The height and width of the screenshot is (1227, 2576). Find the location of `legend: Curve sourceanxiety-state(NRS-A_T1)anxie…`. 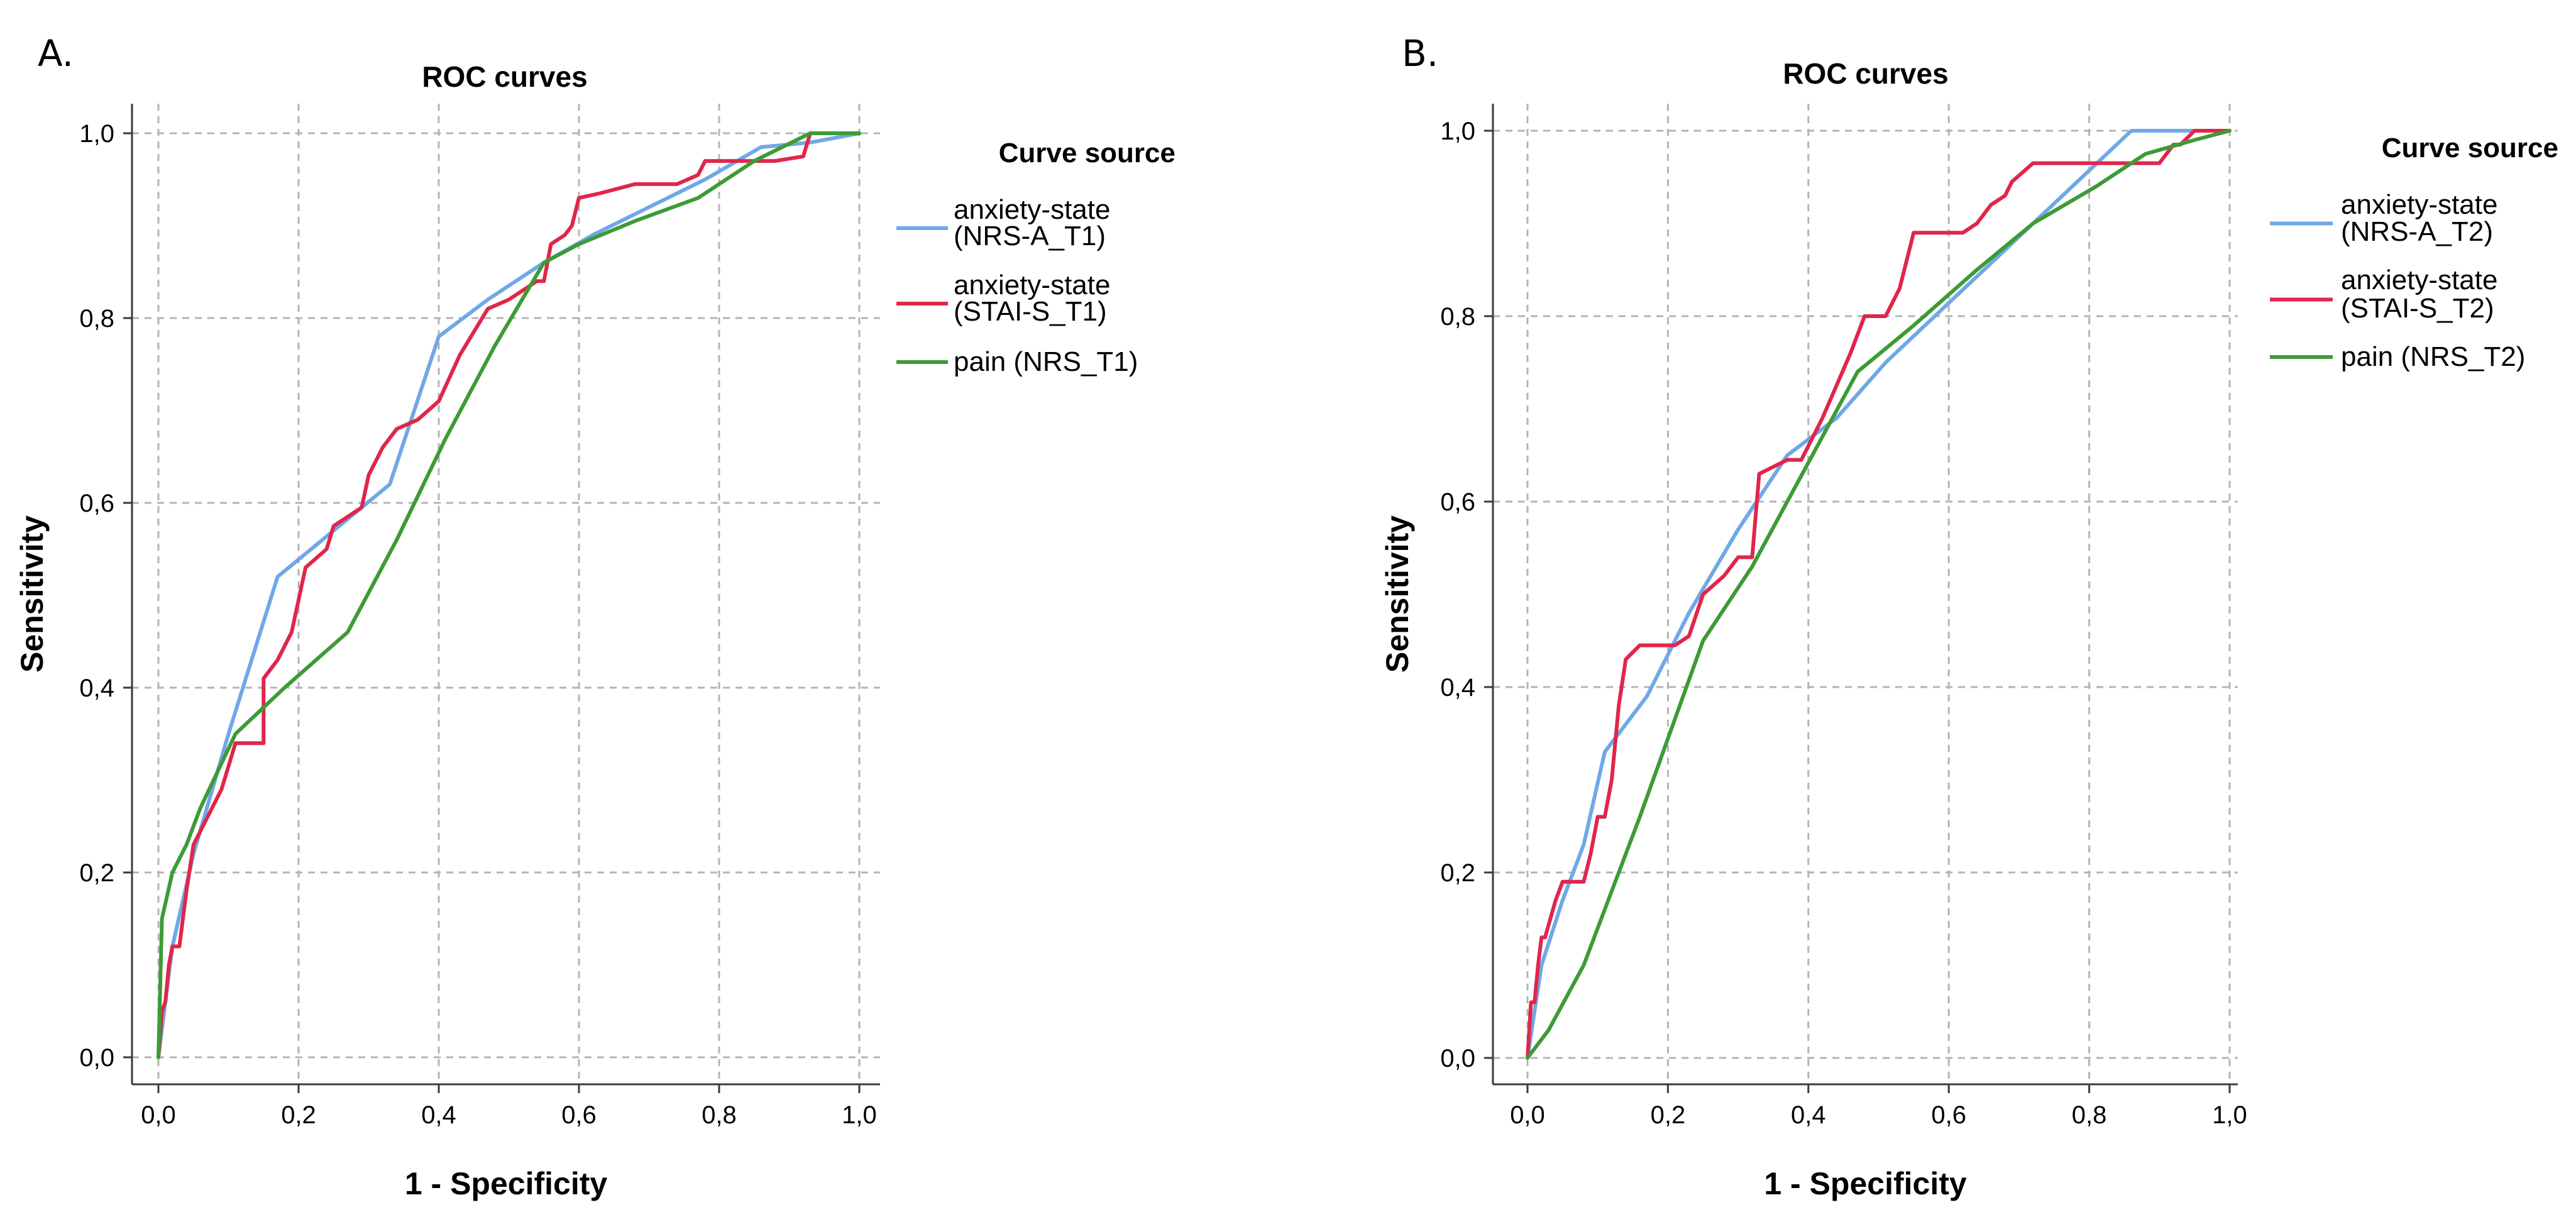

legend: Curve sourceanxiety-state(NRS-A_T1)anxie… is located at coordinates (1036, 257).